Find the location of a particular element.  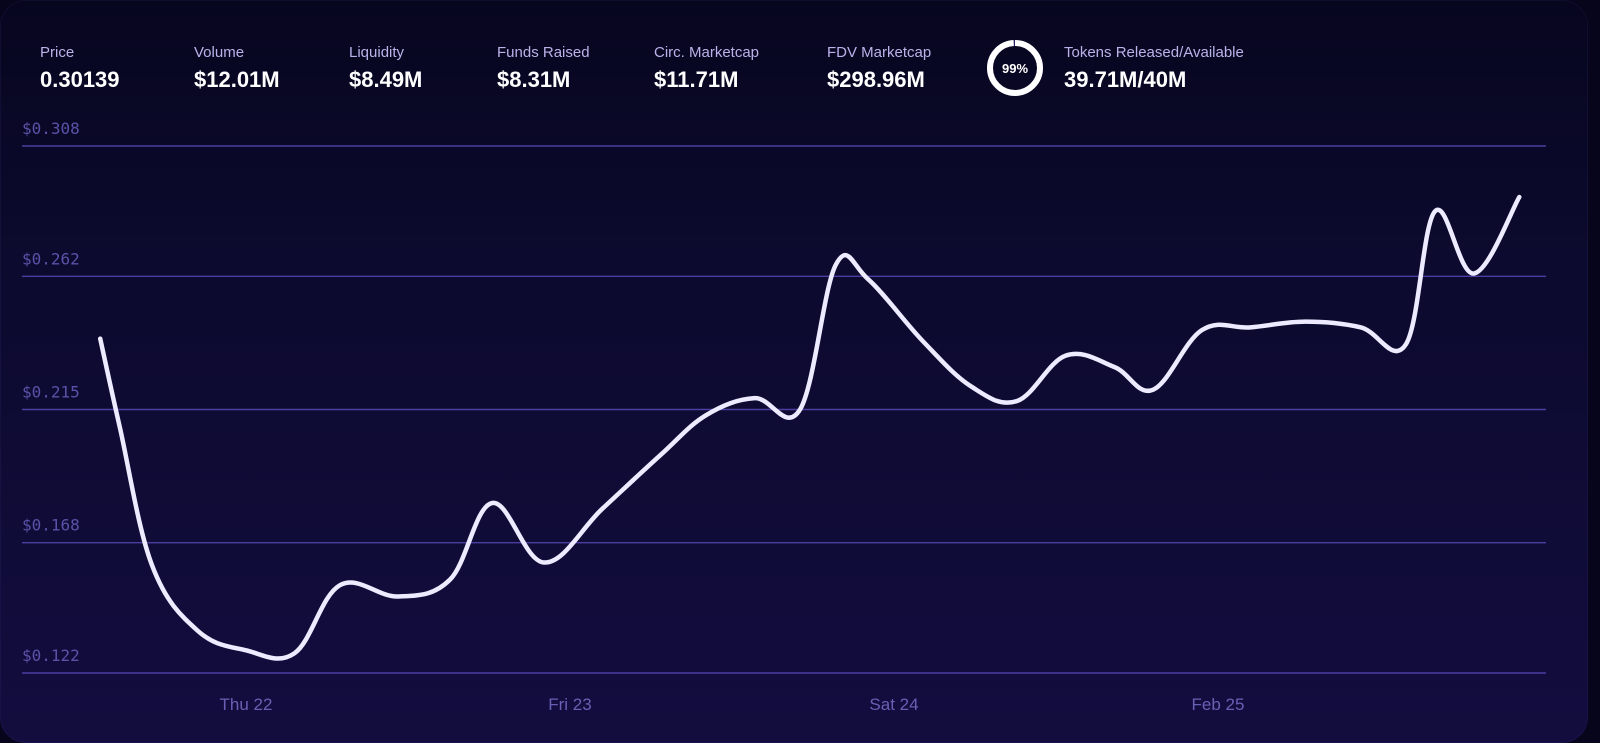

stat-label: Price is located at coordinates (57, 52).